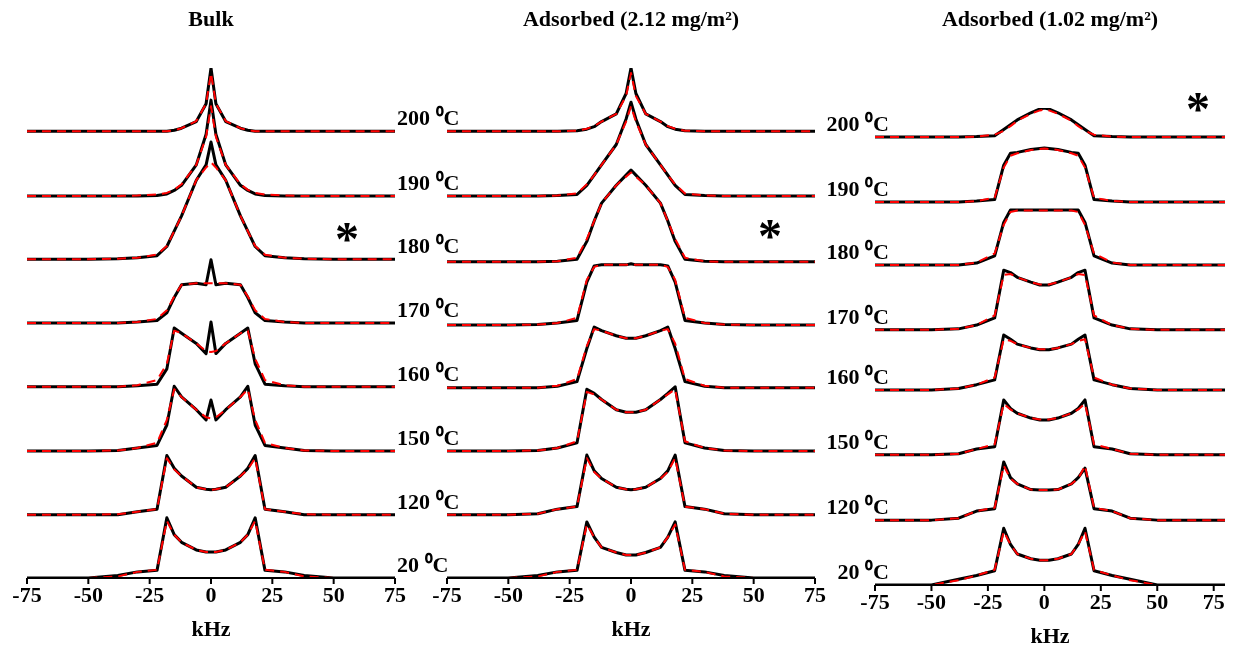 This screenshot has width=1244, height=655. What do you see at coordinates (211, 19) in the screenshot?
I see `chart-title: Bulk` at bounding box center [211, 19].